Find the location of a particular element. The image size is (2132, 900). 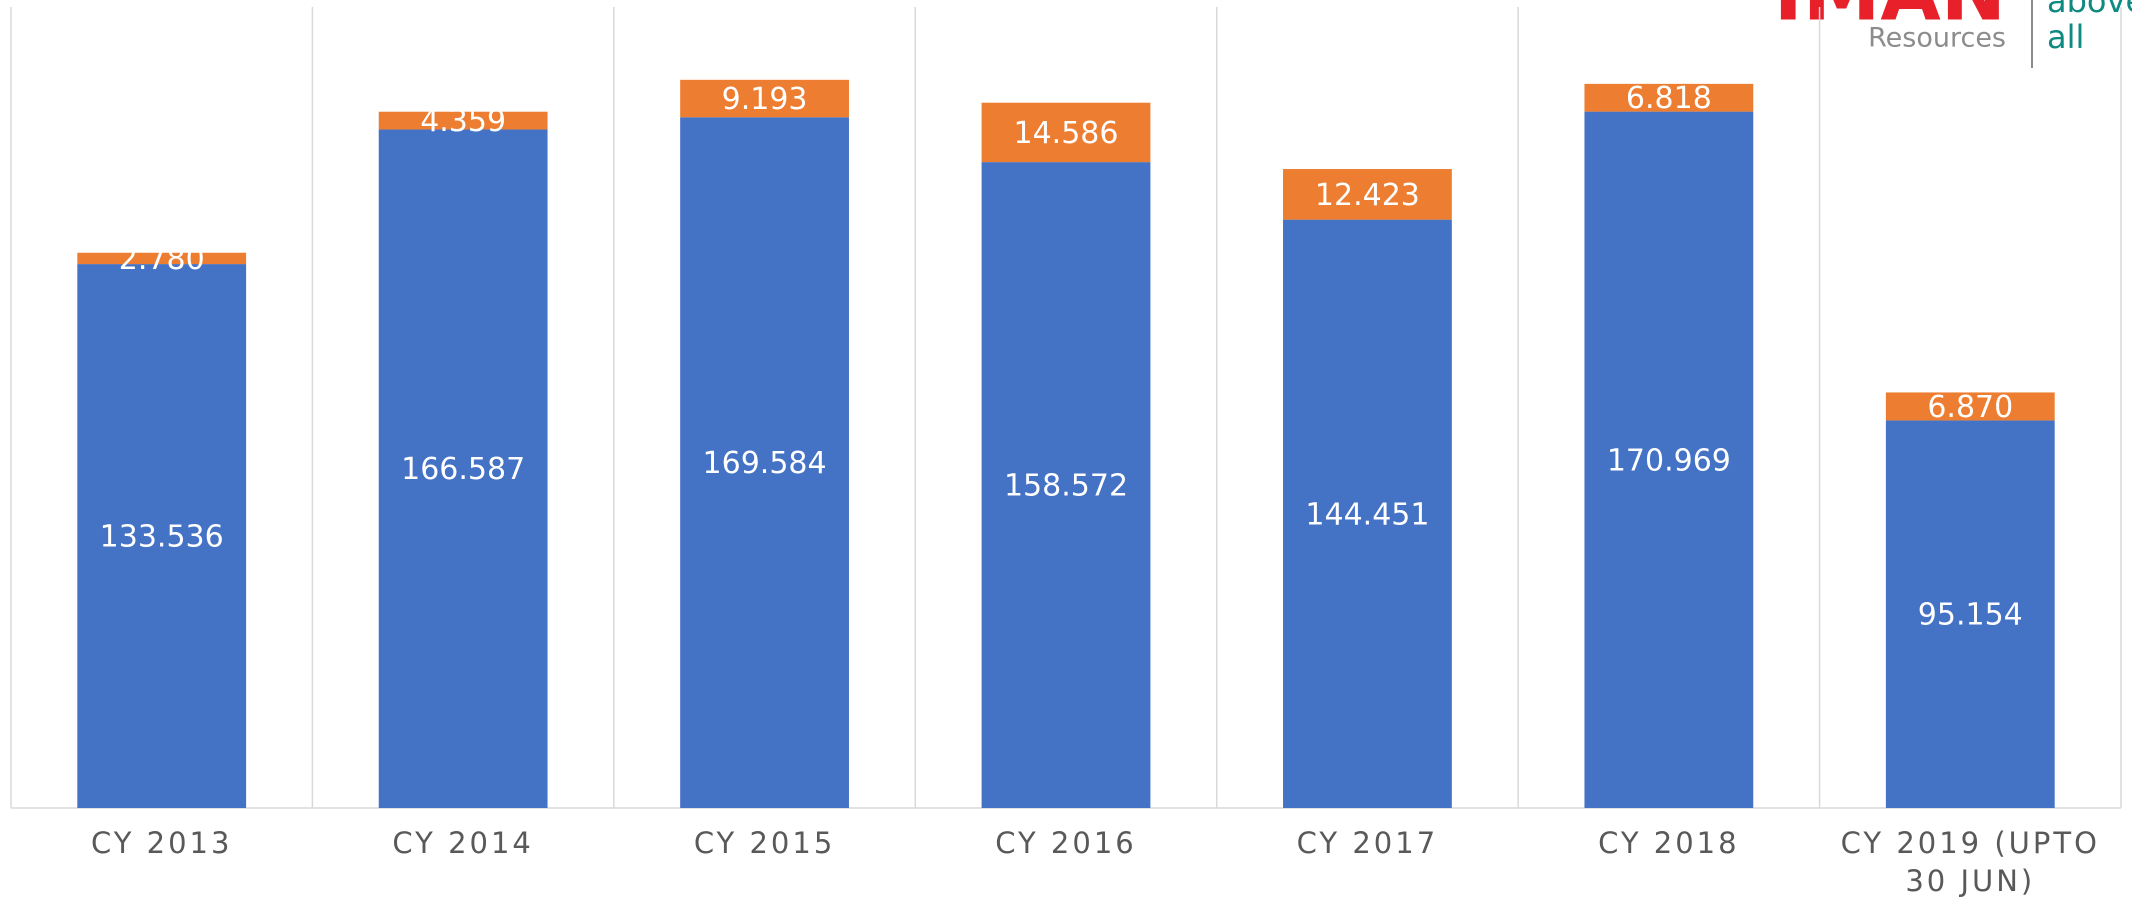

x-tick-label: CY 2017 is located at coordinates (1367, 843).